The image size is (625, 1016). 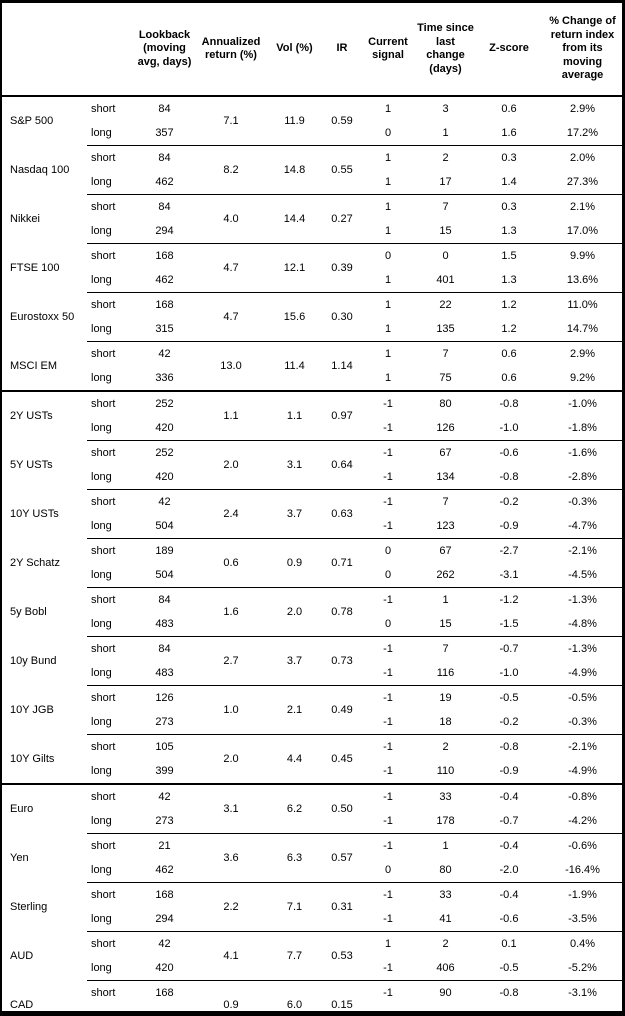 What do you see at coordinates (294, 317) in the screenshot?
I see `vol-value: 15.6` at bounding box center [294, 317].